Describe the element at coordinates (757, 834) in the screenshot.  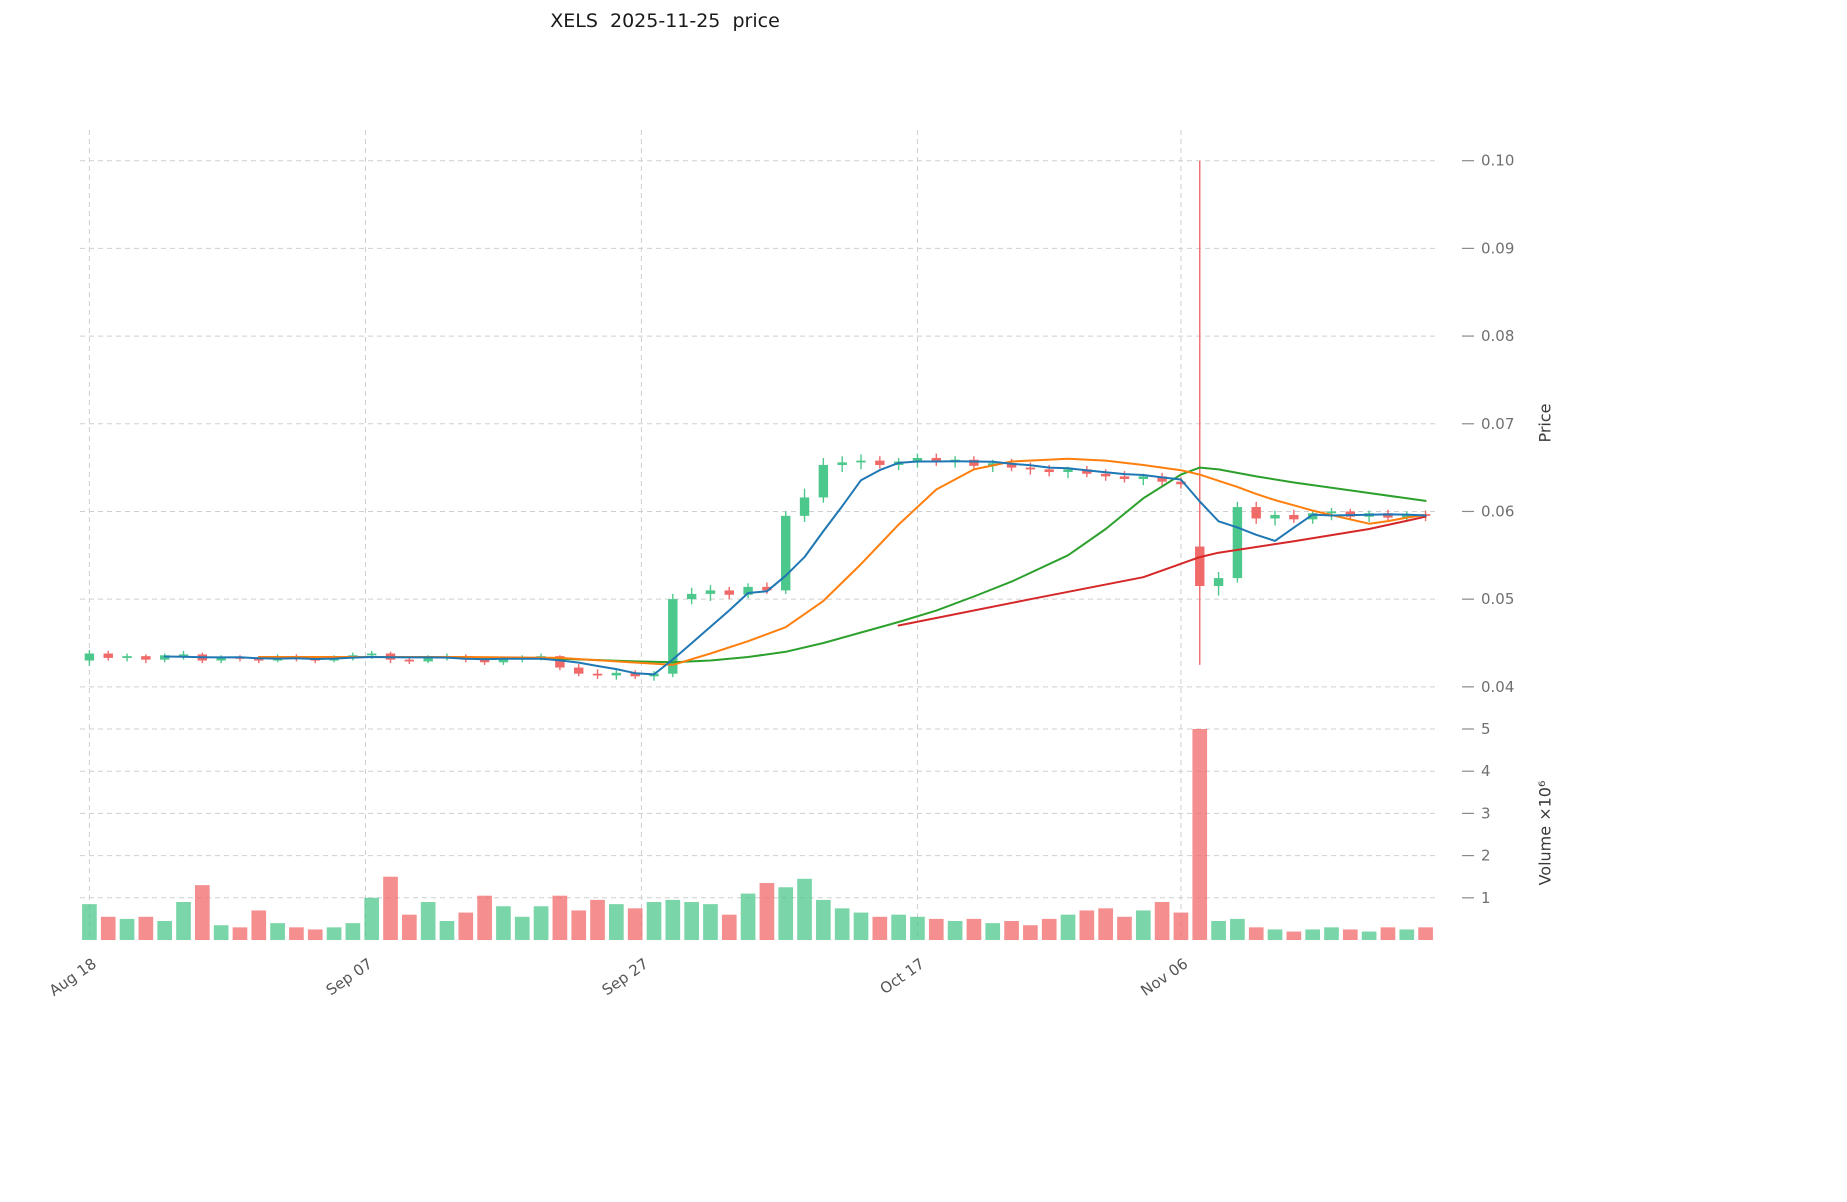
I see `volume-bars` at that location.